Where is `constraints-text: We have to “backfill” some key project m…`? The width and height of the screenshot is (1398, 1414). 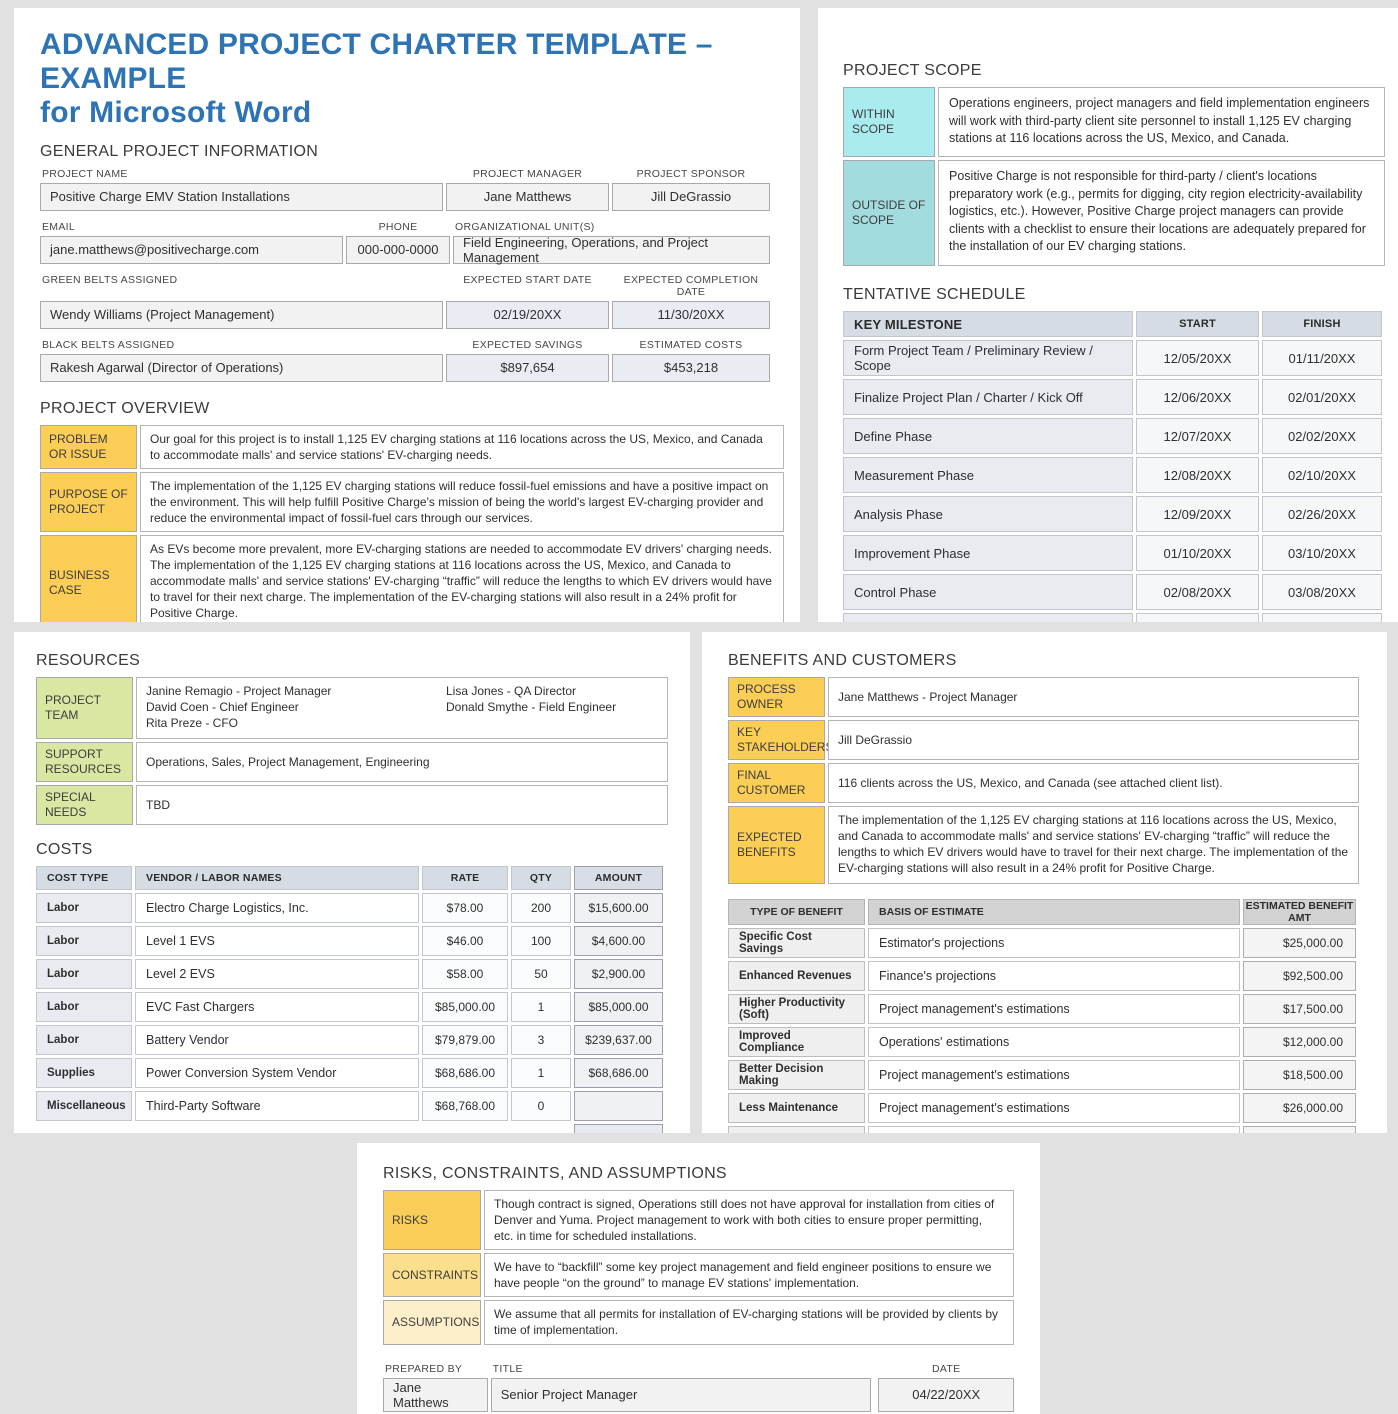
constraints-text: We have to “backfill” some key project m… is located at coordinates (749, 1275).